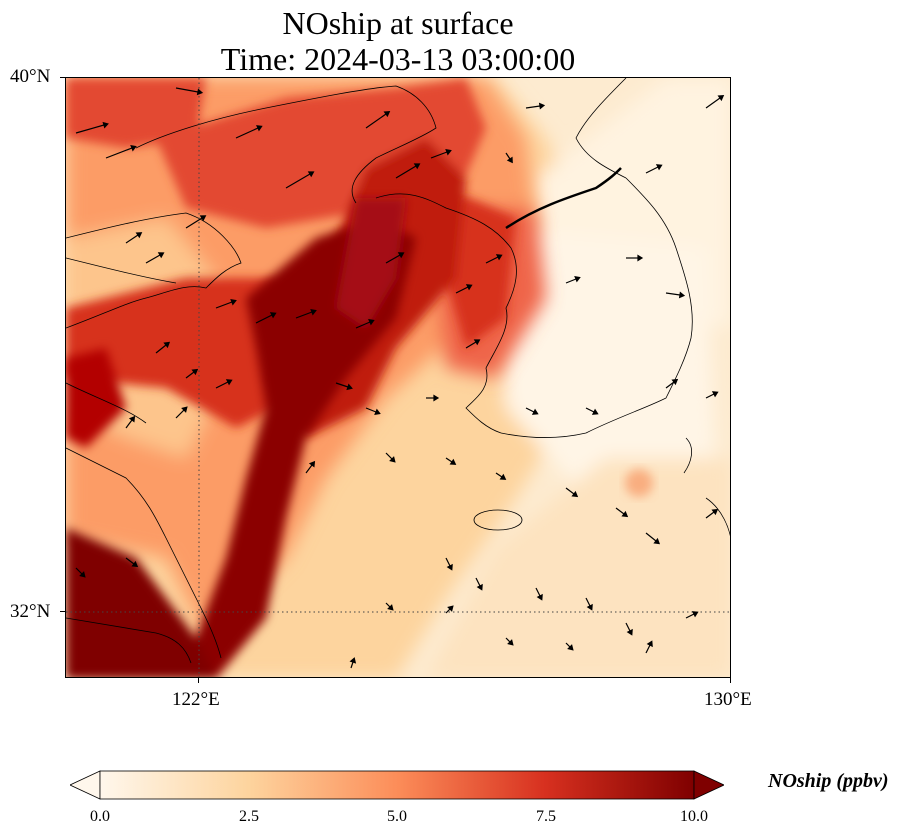 This screenshot has width=904, height=836. Describe the element at coordinates (100, 816) in the screenshot. I see `colorbar-tick-0: 0.0` at that location.